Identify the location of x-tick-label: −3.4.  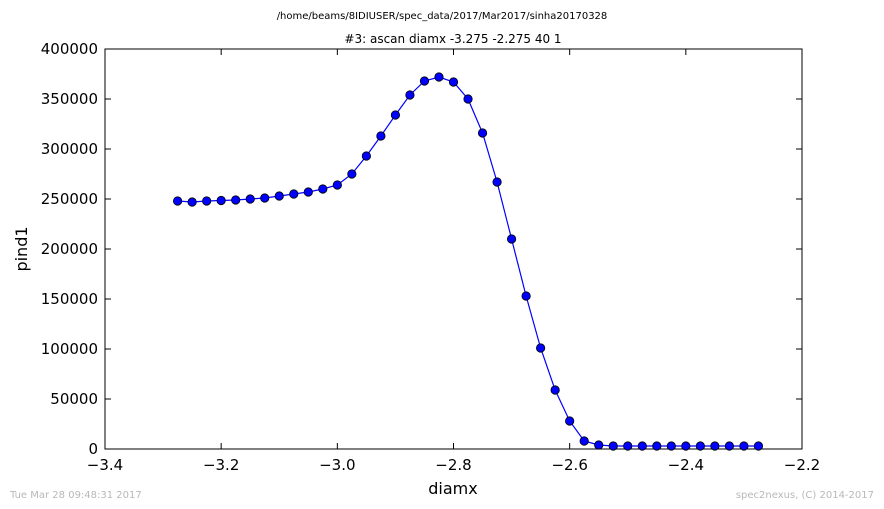
(105, 465).